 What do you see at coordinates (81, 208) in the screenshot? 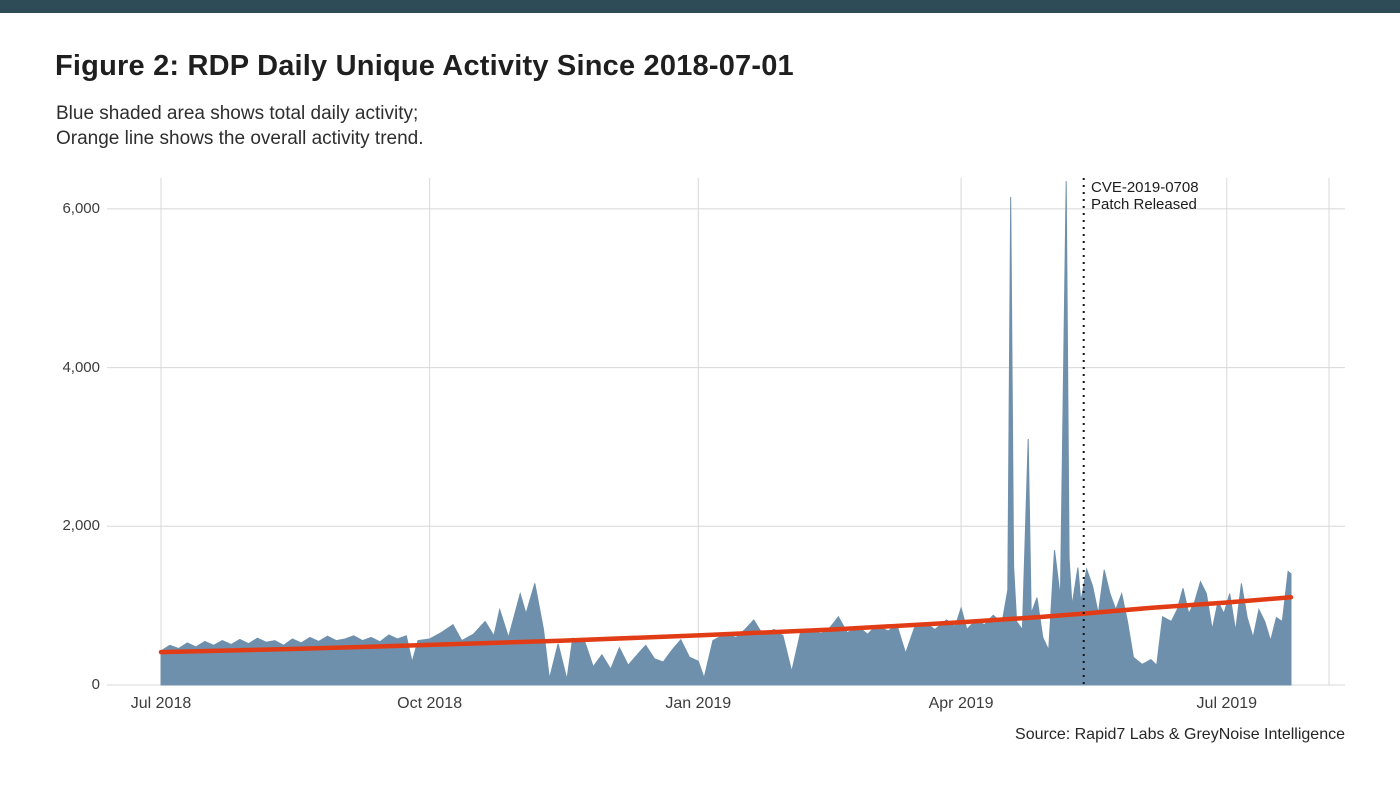
I see `y-axis-tick-label: 6,000` at bounding box center [81, 208].